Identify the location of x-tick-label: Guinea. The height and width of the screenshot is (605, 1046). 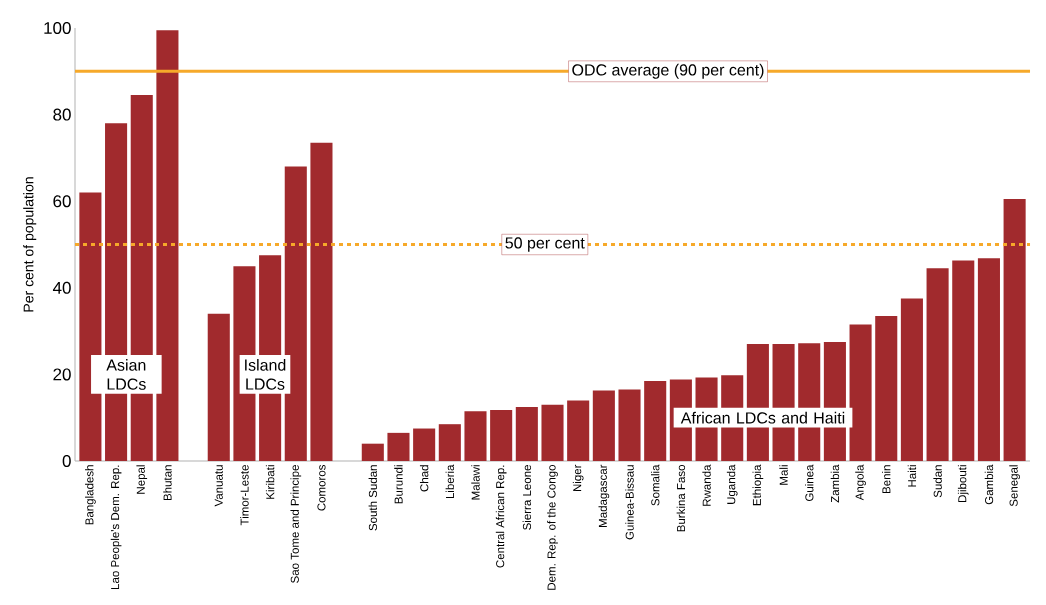
(809, 483).